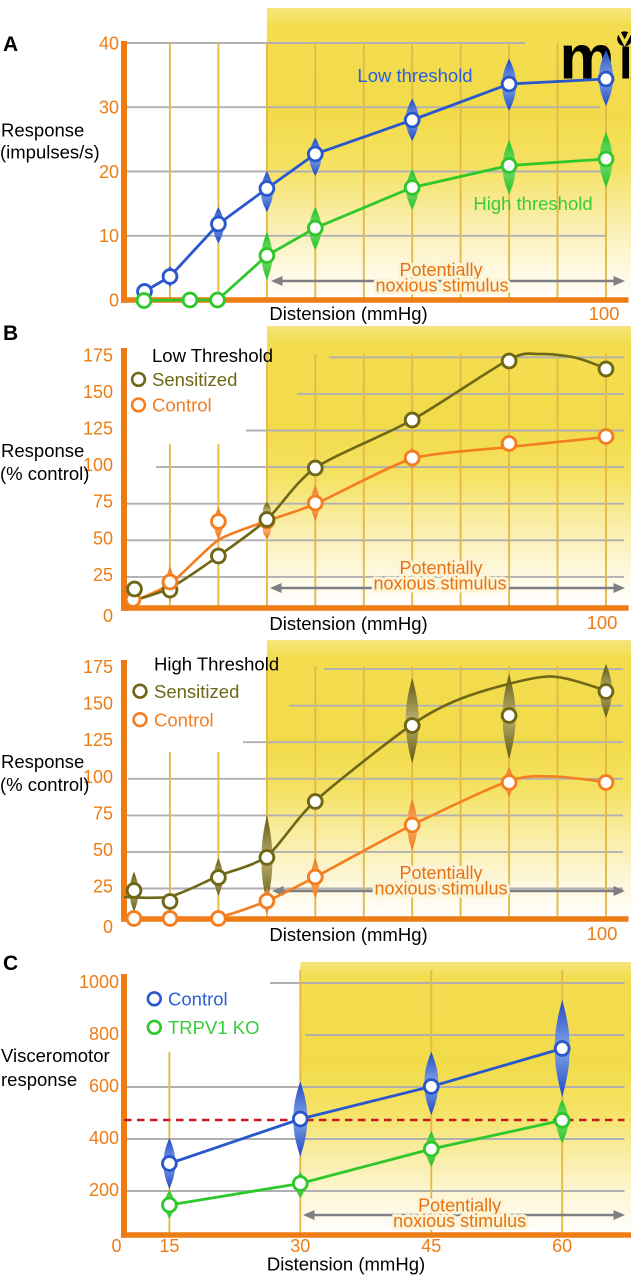 This screenshot has width=631, height=1280. What do you see at coordinates (104, 1138) in the screenshot?
I see `svg-text: 400` at bounding box center [104, 1138].